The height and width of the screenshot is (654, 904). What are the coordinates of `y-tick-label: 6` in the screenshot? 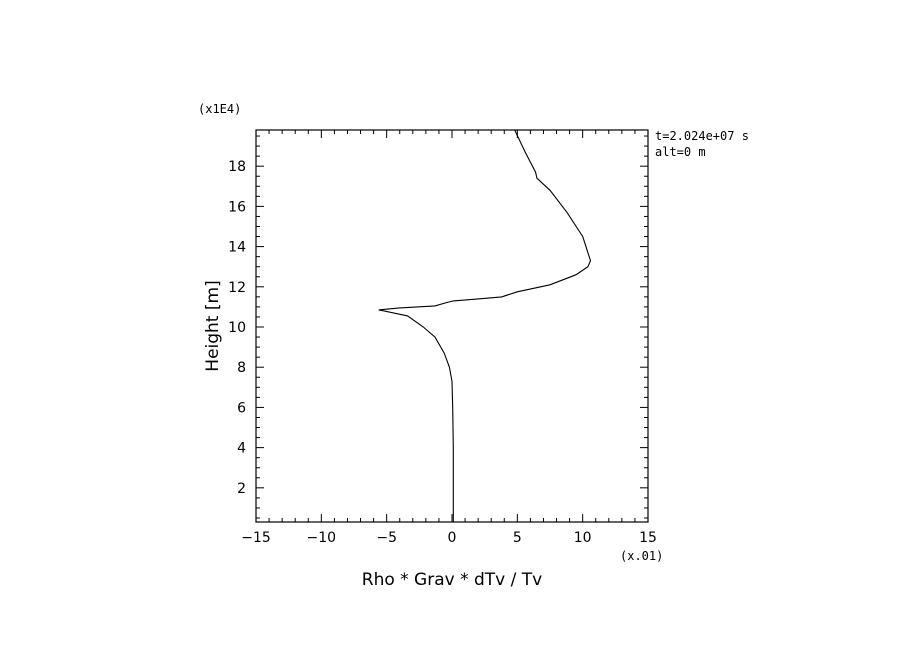 It's located at (241, 408).